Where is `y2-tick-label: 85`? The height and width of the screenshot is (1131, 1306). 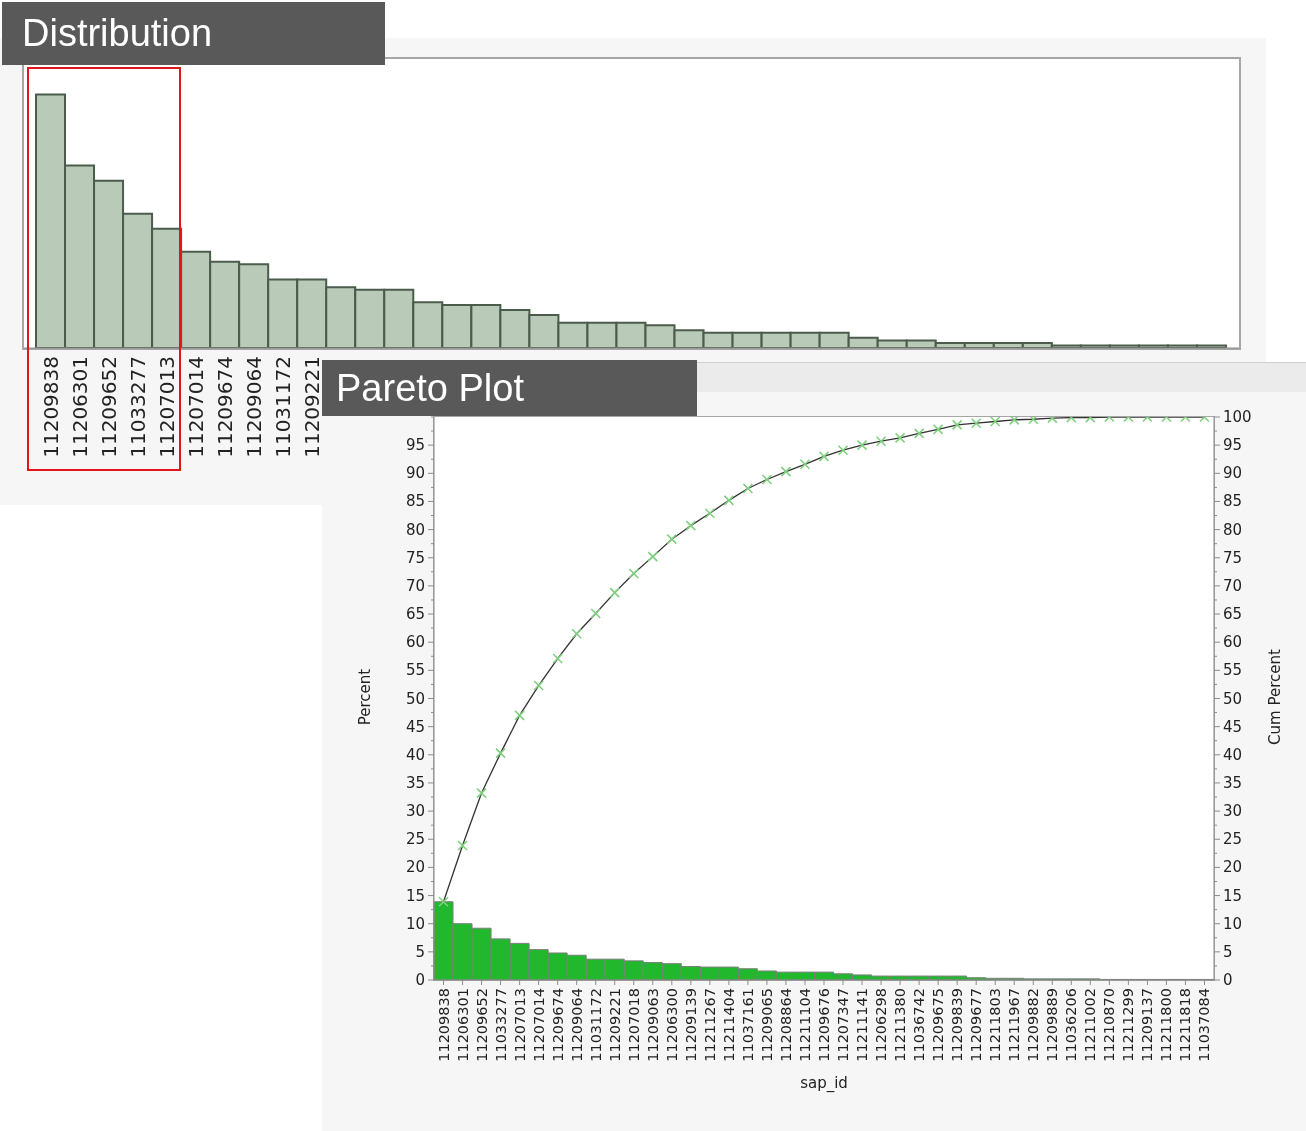
y2-tick-label: 85 is located at coordinates (1233, 501).